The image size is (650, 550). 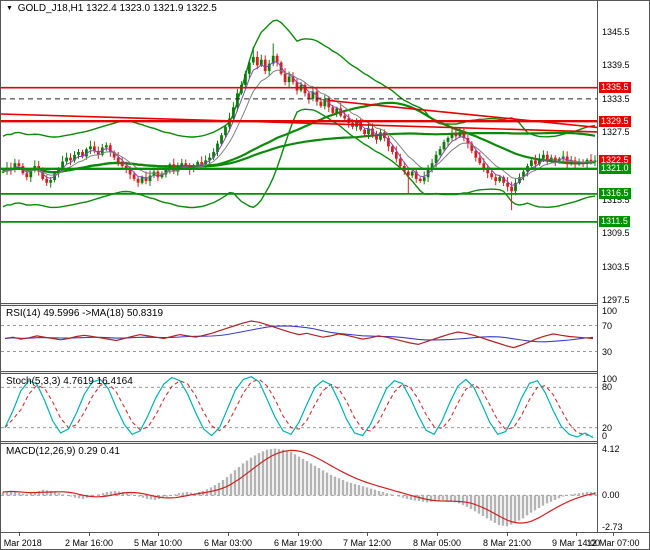 What do you see at coordinates (607, 427) in the screenshot?
I see `indicator-axis-label: 20` at bounding box center [607, 427].